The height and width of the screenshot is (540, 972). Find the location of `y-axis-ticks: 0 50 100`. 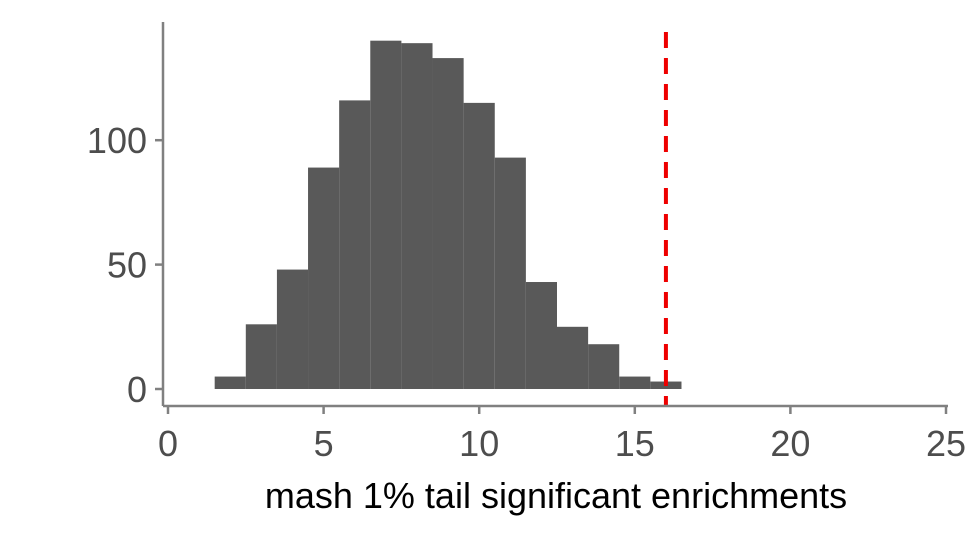

y-axis-ticks: 0 50 100 is located at coordinates (125, 265).